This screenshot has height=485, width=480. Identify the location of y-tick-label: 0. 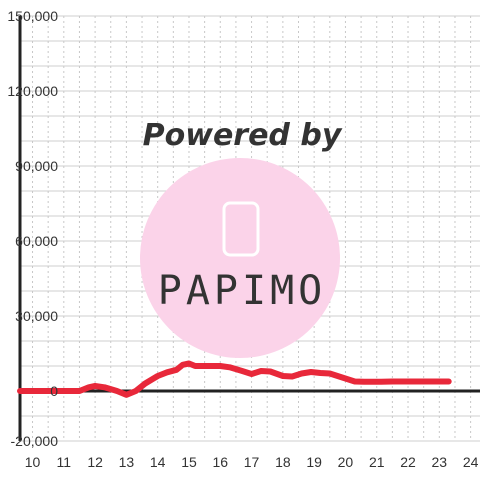
(54, 391).